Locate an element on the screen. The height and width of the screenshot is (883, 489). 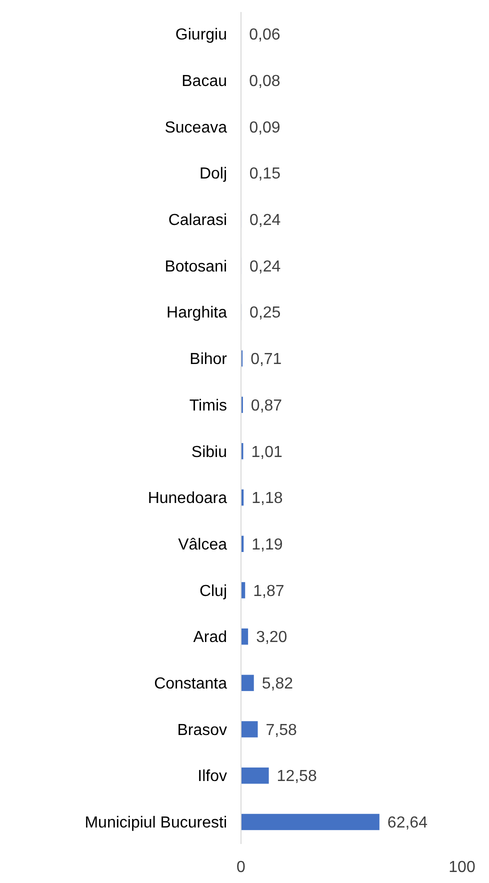
y-tick-label: Timis is located at coordinates (208, 405).